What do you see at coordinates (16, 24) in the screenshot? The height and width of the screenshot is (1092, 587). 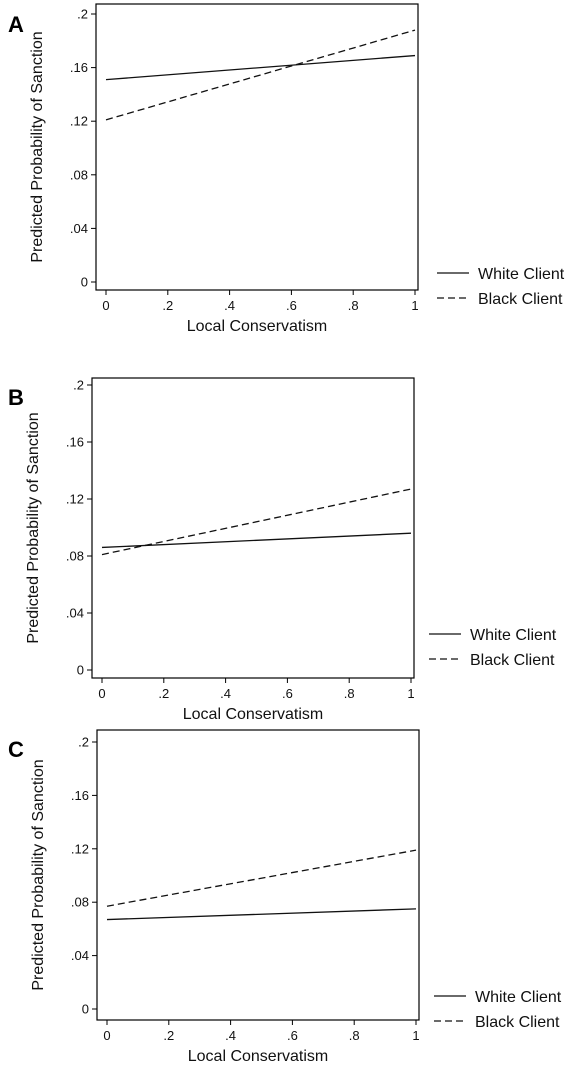 I see `panel-label: A` at bounding box center [16, 24].